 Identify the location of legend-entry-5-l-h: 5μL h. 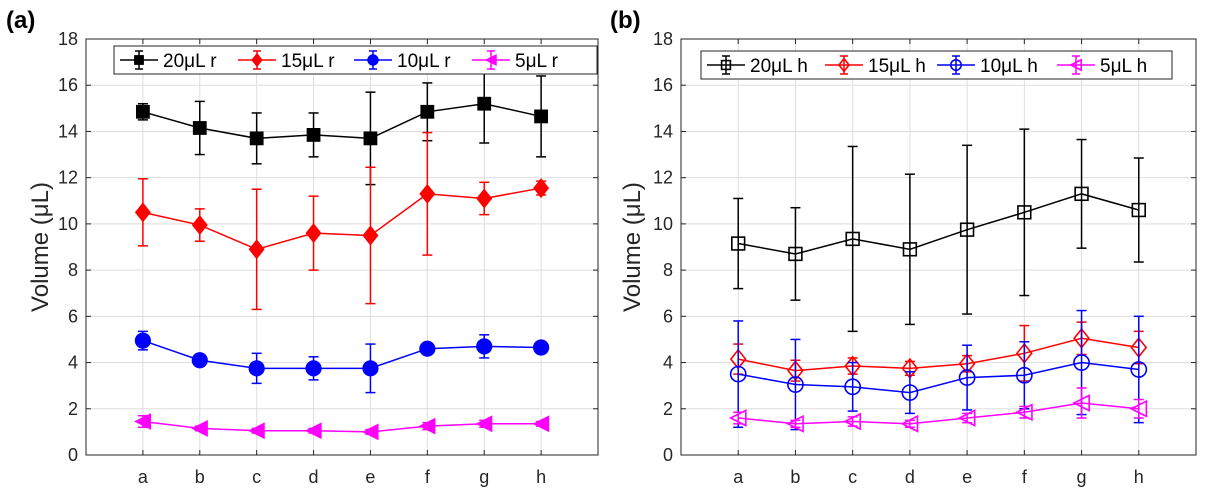
(1102, 66).